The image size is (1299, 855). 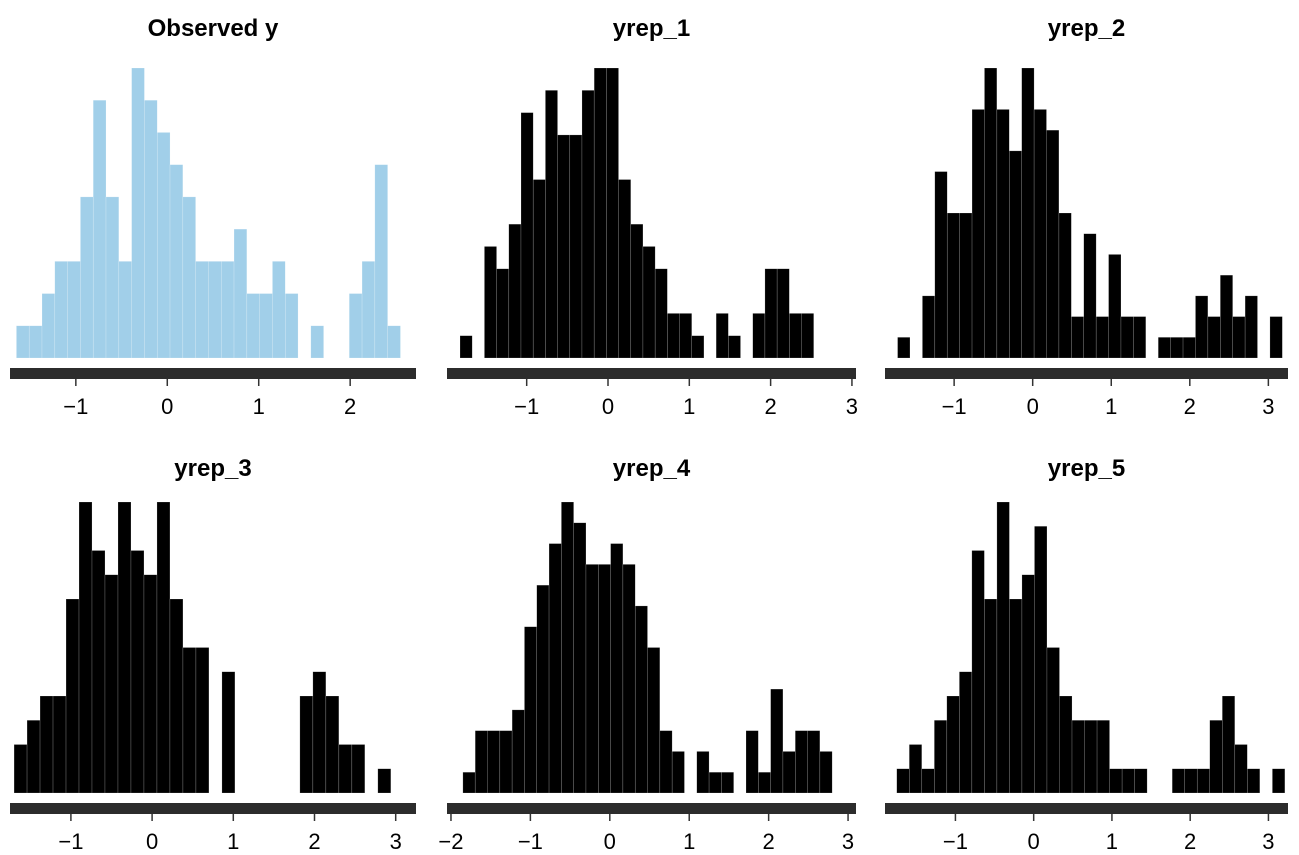 What do you see at coordinates (1086, 654) in the screenshot?
I see `histogram-panel-5: yrep_5 −1 0 1 2 3` at bounding box center [1086, 654].